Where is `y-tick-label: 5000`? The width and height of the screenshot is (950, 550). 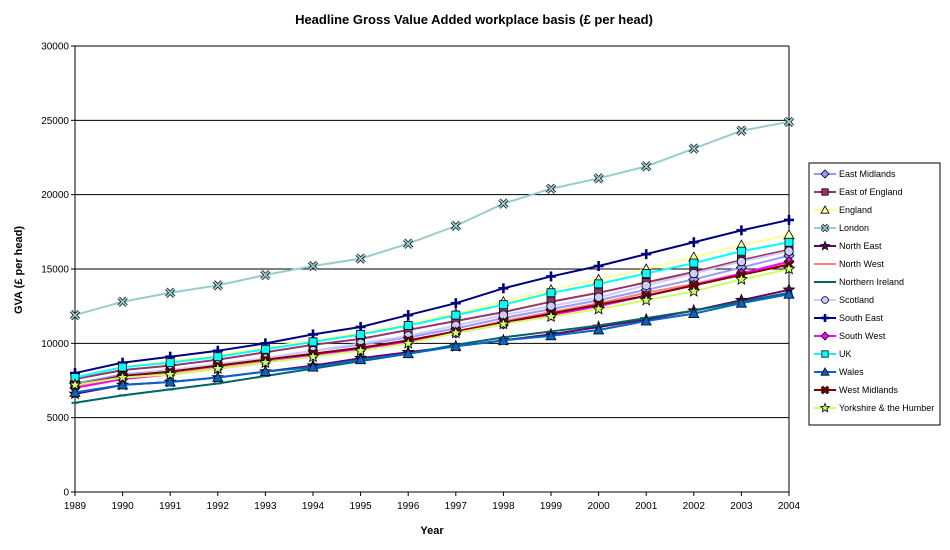 y-tick-label: 5000 is located at coordinates (58, 418).